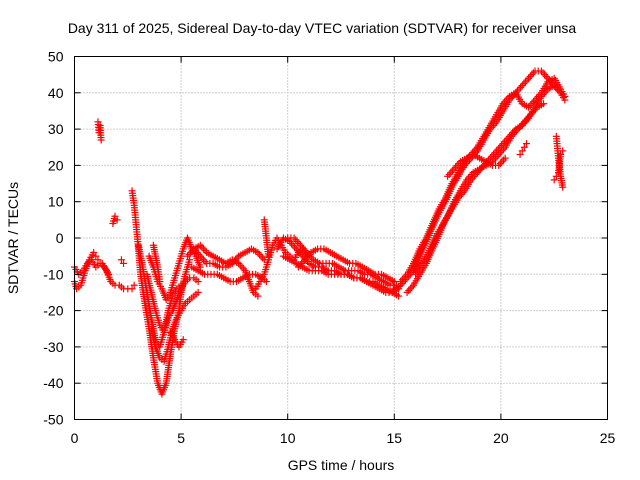 The height and width of the screenshot is (480, 640). I want to click on x-tick-label: 20, so click(501, 438).